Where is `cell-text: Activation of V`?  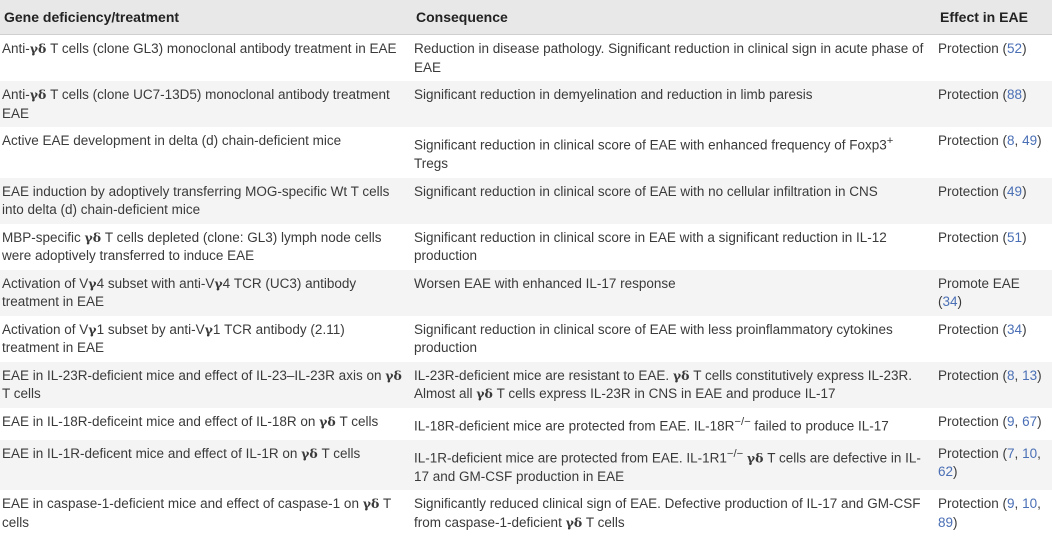
cell-text: Activation of V is located at coordinates (45, 329).